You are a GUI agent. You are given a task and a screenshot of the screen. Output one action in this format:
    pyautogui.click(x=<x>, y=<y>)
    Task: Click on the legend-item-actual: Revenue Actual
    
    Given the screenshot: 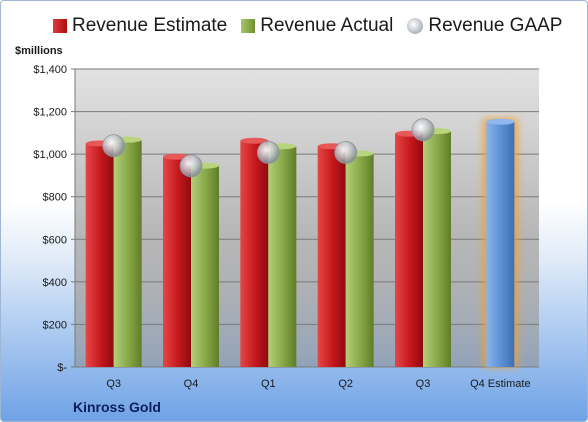 What is the action you would take?
    pyautogui.click(x=317, y=26)
    